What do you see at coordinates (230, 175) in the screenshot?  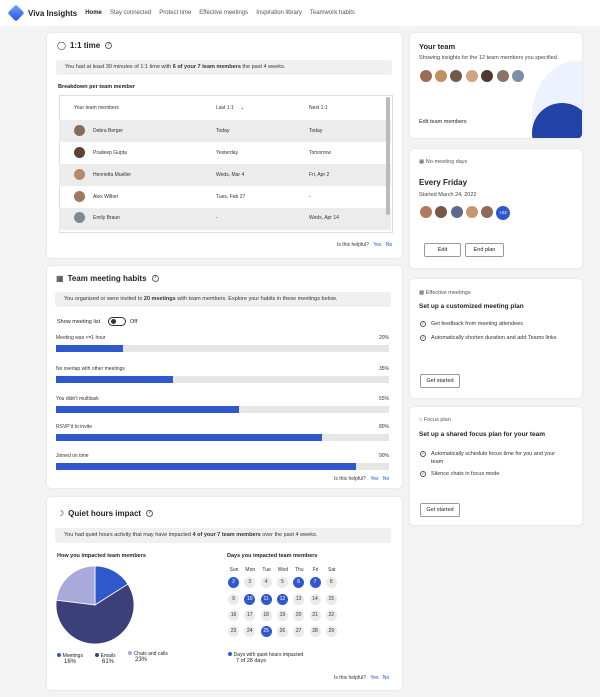 I see `last-1on1: Weds, Mar 4` at bounding box center [230, 175].